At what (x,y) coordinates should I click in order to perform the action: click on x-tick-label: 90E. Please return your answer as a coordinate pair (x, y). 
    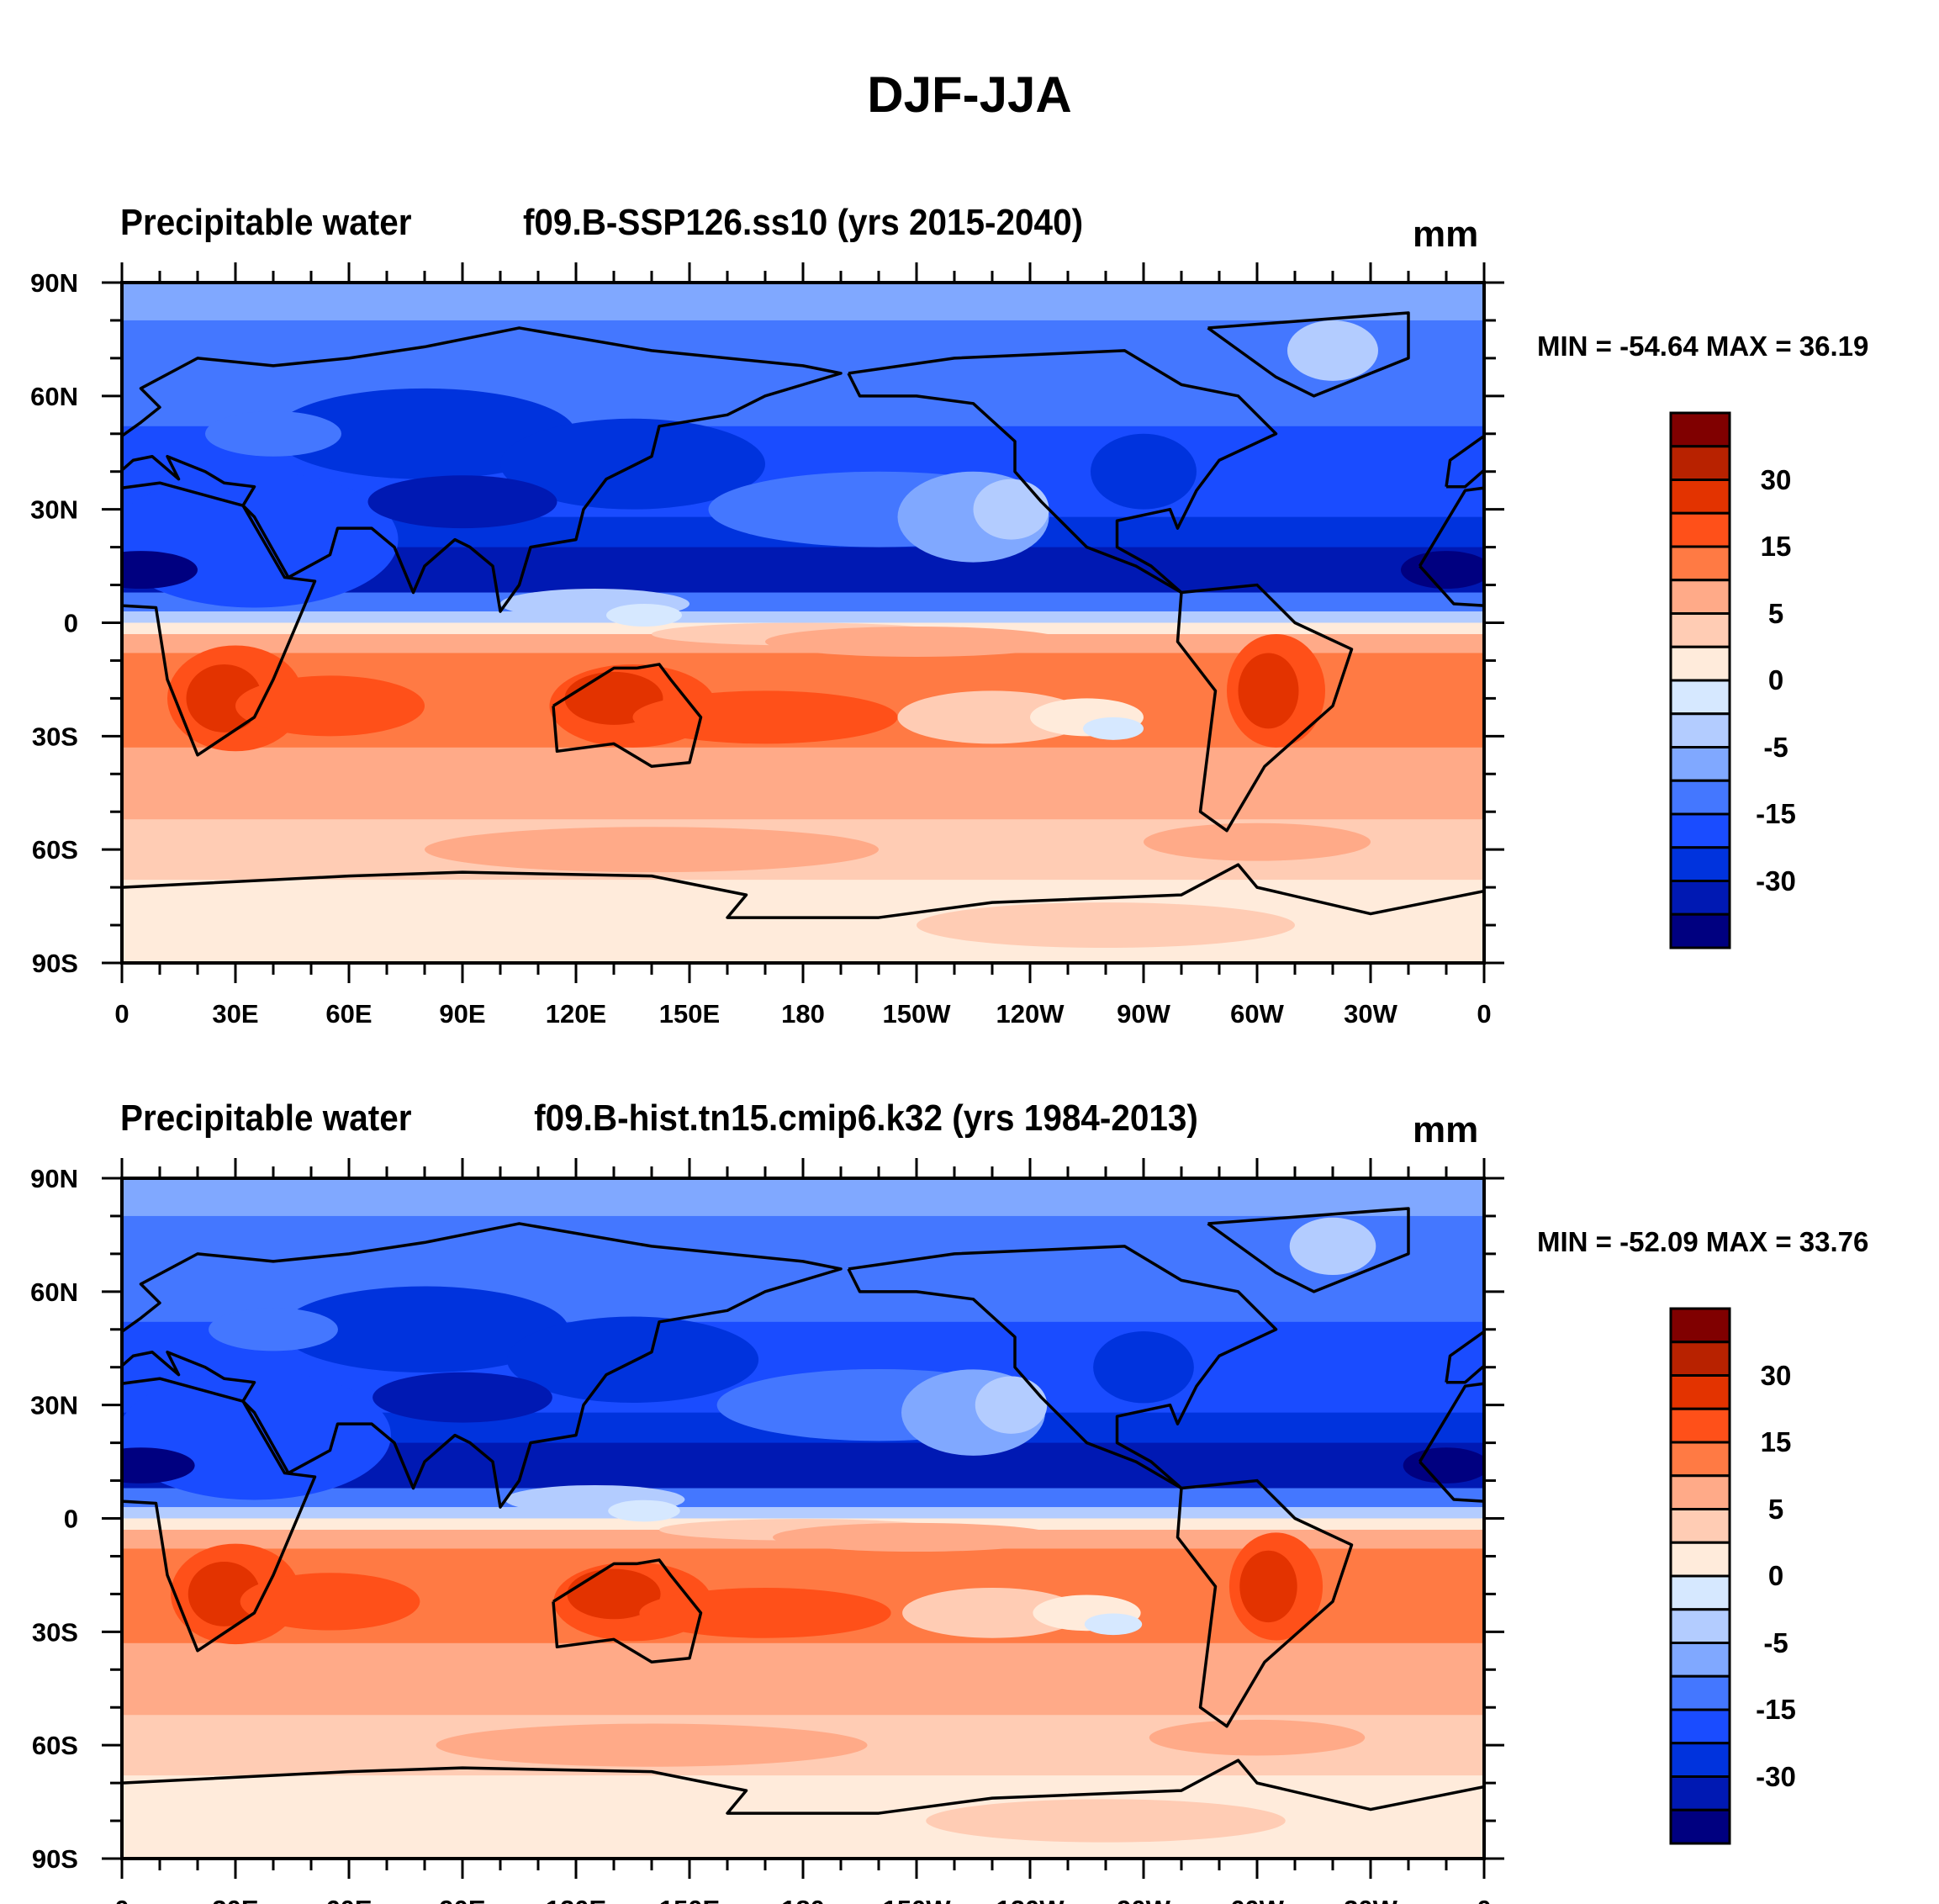
    Looking at the image, I should click on (462, 1014).